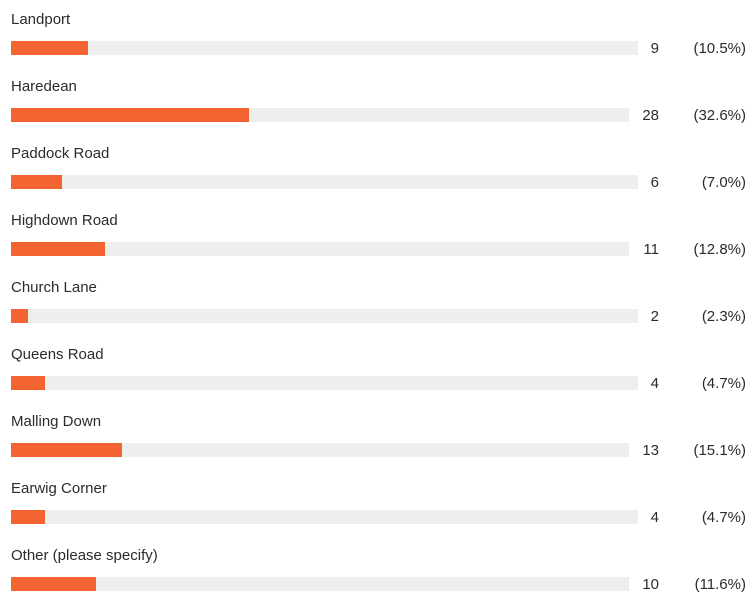  What do you see at coordinates (373, 368) in the screenshot?
I see `bar-row: Queens Road 4 (4.7%)` at bounding box center [373, 368].